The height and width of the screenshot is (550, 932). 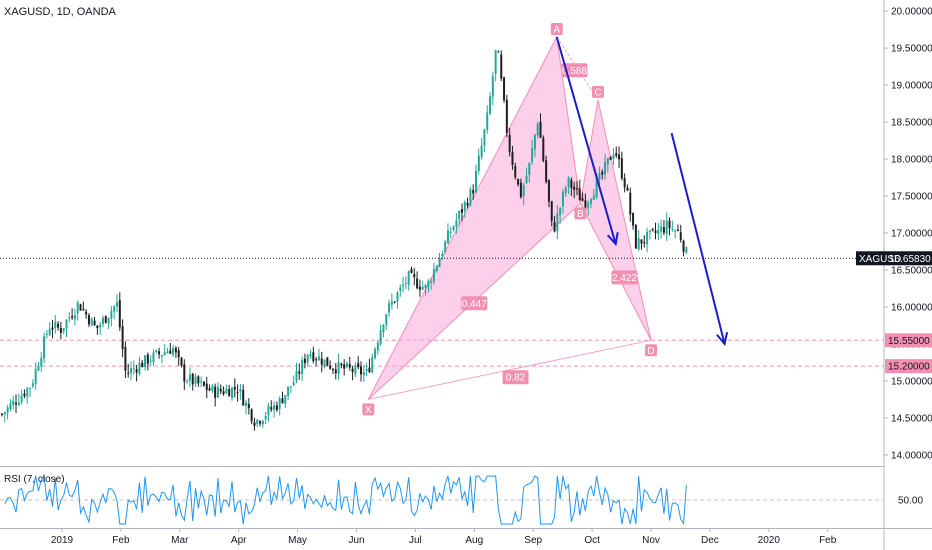 What do you see at coordinates (62, 540) in the screenshot?
I see `x-tick-label: 2019` at bounding box center [62, 540].